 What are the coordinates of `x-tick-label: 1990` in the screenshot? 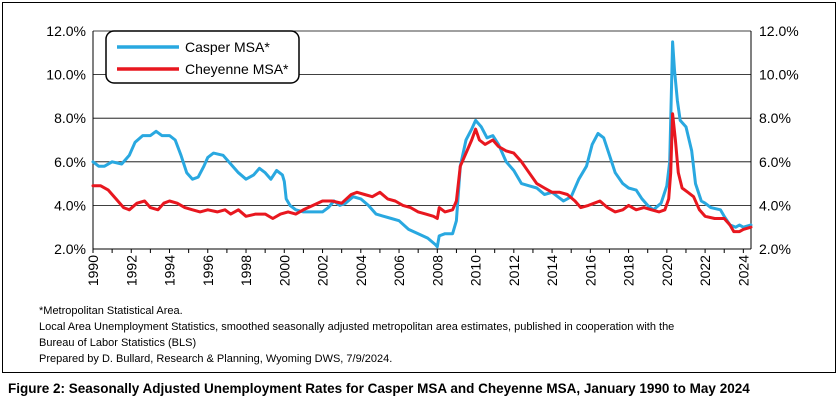 It's located at (93, 270).